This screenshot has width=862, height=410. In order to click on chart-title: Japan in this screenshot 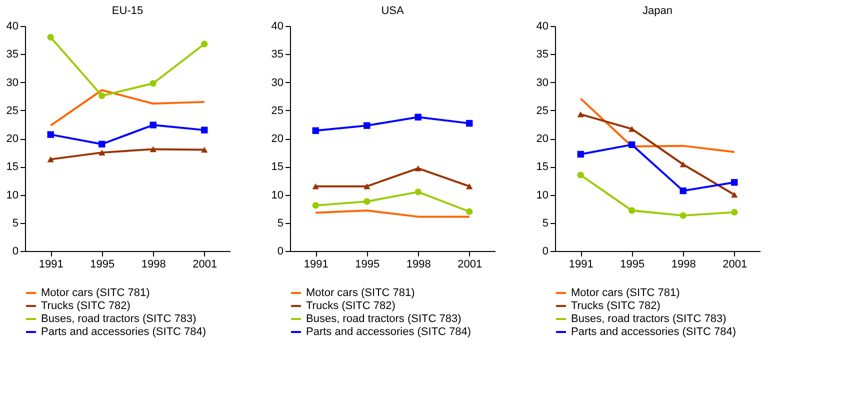, I will do `click(657, 11)`.